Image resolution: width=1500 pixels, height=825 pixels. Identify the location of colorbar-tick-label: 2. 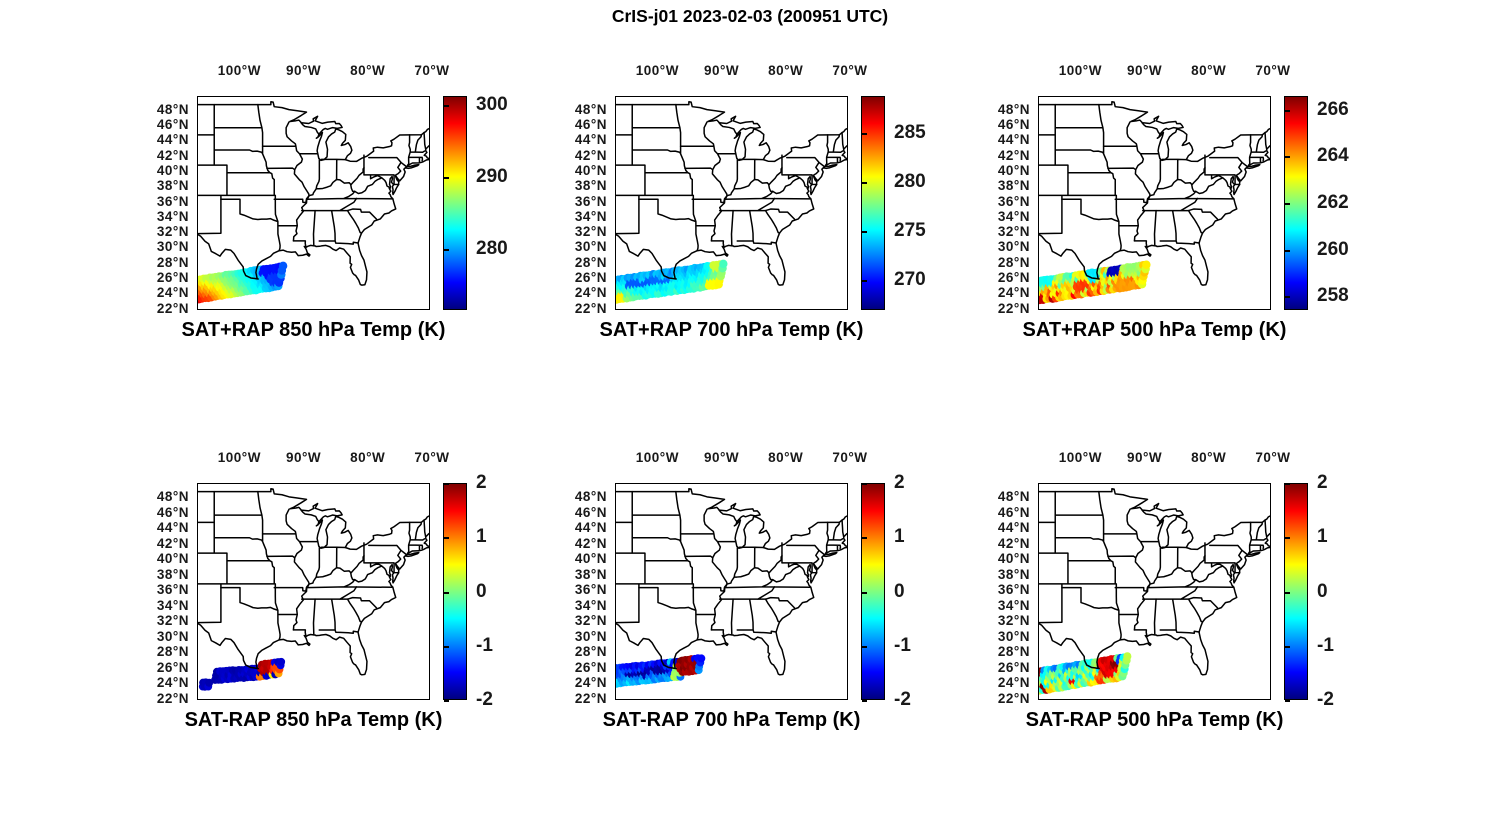
(481, 482).